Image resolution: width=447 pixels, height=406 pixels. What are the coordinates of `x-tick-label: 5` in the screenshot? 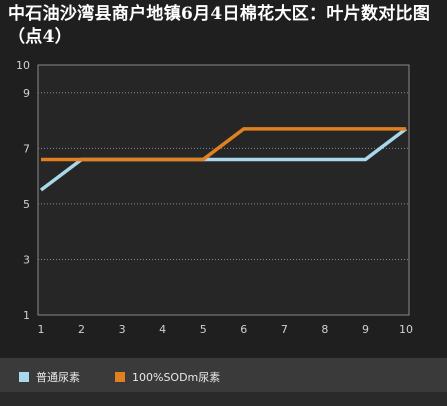 It's located at (203, 329).